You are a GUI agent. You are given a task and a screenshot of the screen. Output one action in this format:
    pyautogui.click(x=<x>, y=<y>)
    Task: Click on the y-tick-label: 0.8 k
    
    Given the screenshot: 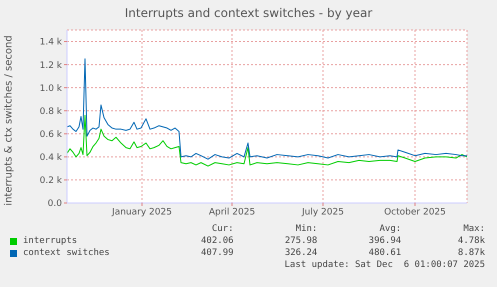 What is the action you would take?
    pyautogui.click(x=51, y=111)
    